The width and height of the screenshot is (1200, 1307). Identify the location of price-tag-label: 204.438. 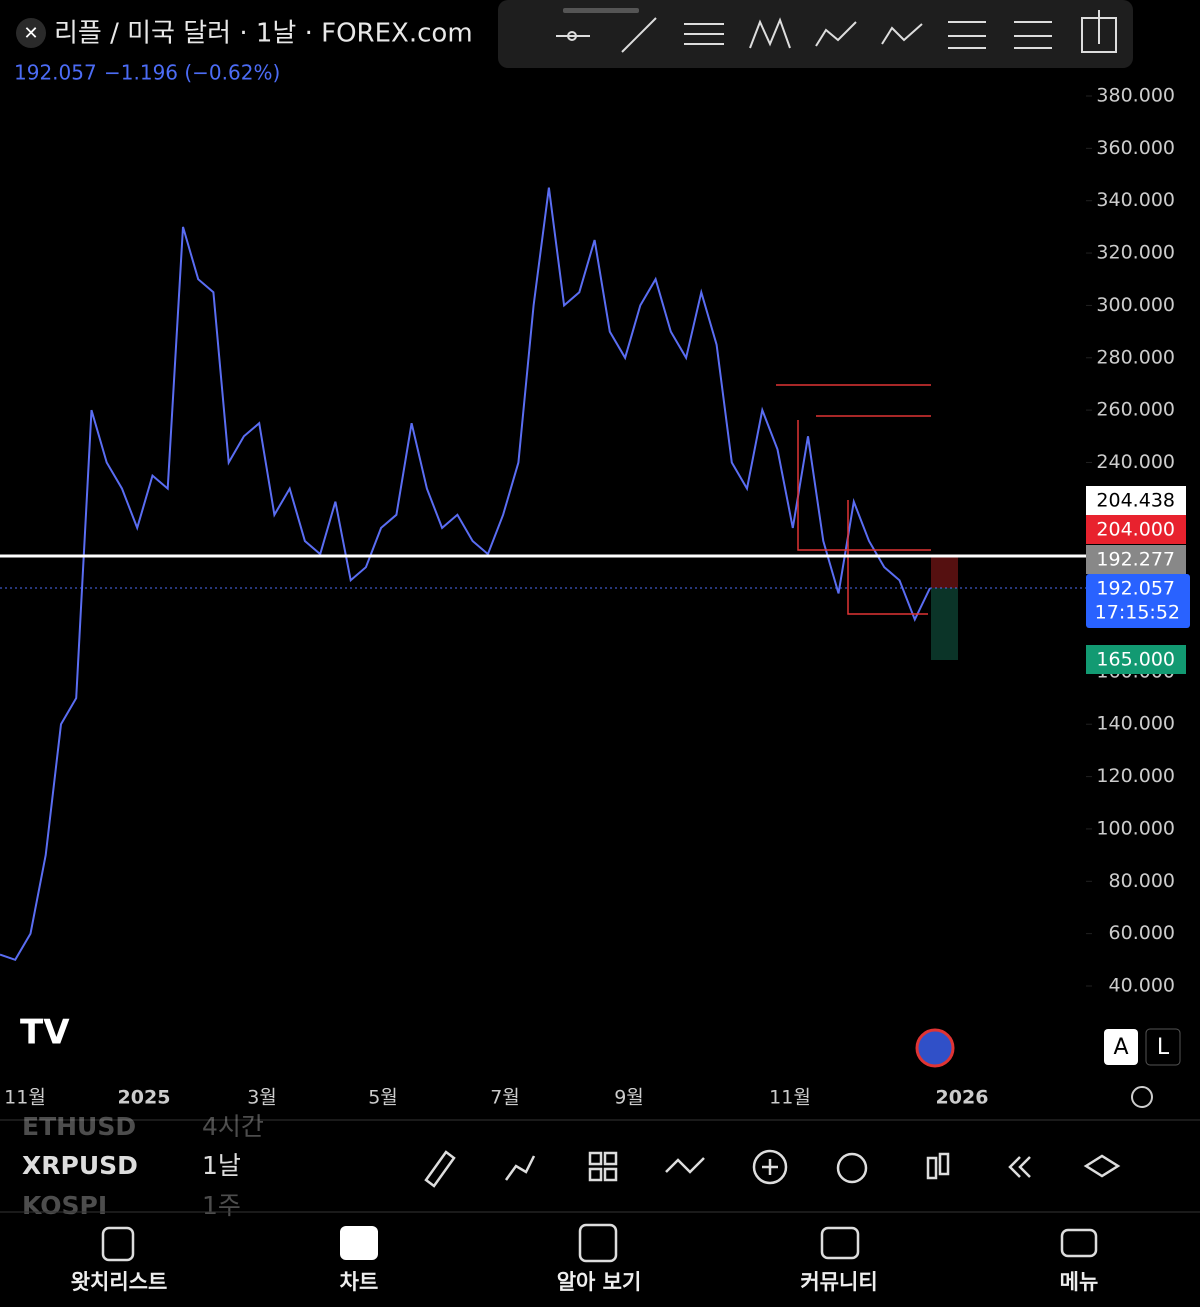
(1135, 501).